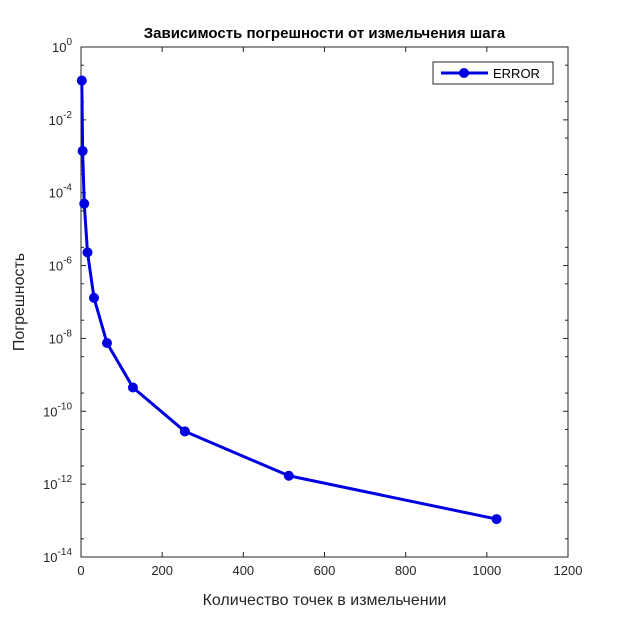  I want to click on x-tick-label: 600, so click(325, 570).